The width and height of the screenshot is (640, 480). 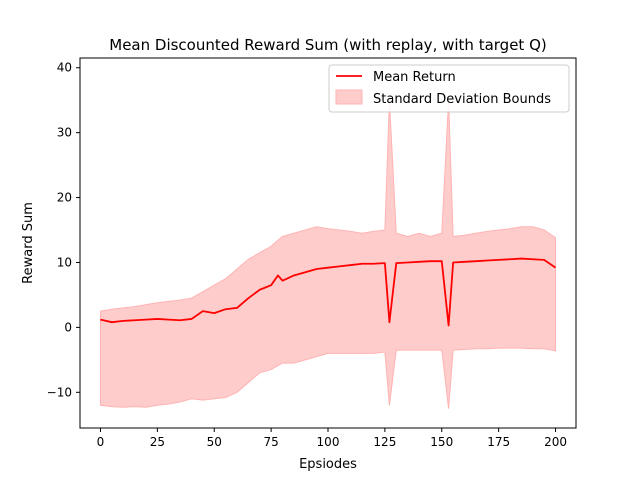 What do you see at coordinates (101, 442) in the screenshot?
I see `x-tick-label: 0` at bounding box center [101, 442].